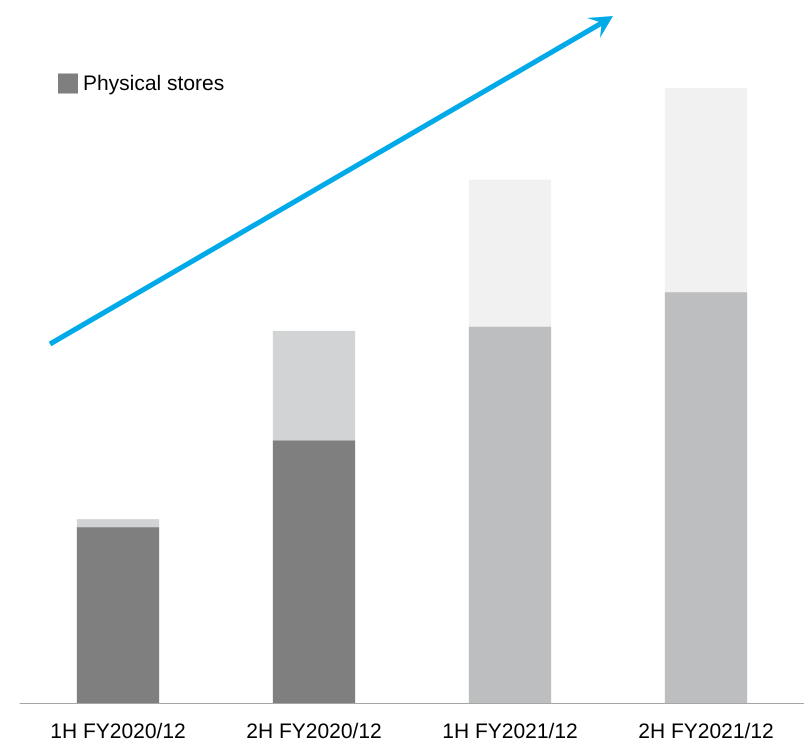  What do you see at coordinates (314, 731) in the screenshot?
I see `x-tick-label: 2H FY2020/12` at bounding box center [314, 731].